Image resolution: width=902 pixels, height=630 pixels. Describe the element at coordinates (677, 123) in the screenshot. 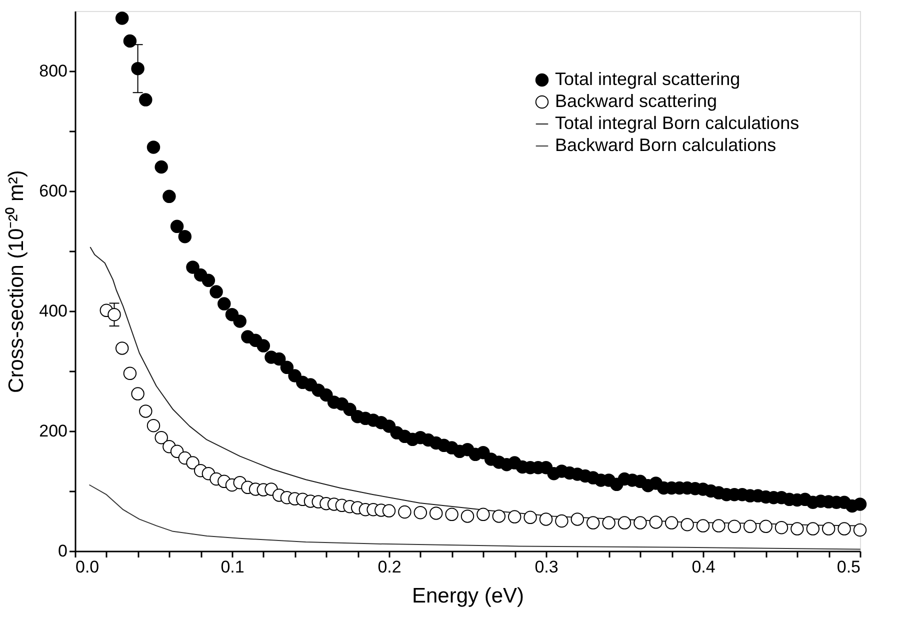

I see `legend-label: Total integral Born calculations` at that location.